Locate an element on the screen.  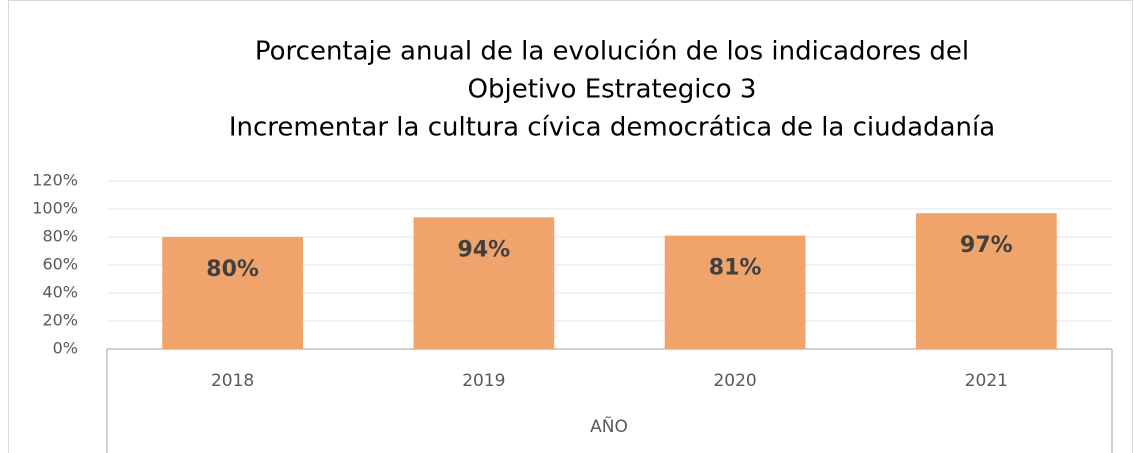
y-tick-label: 60% is located at coordinates (60, 264).